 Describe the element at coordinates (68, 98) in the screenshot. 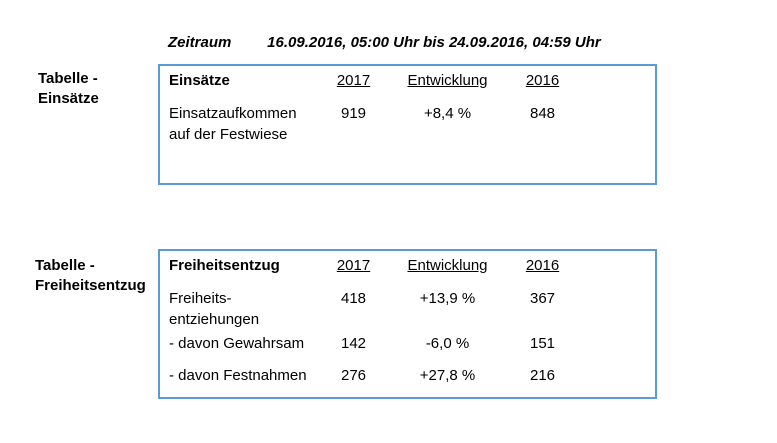

I see `side-label-einsaetze-line2: Einsätze` at that location.